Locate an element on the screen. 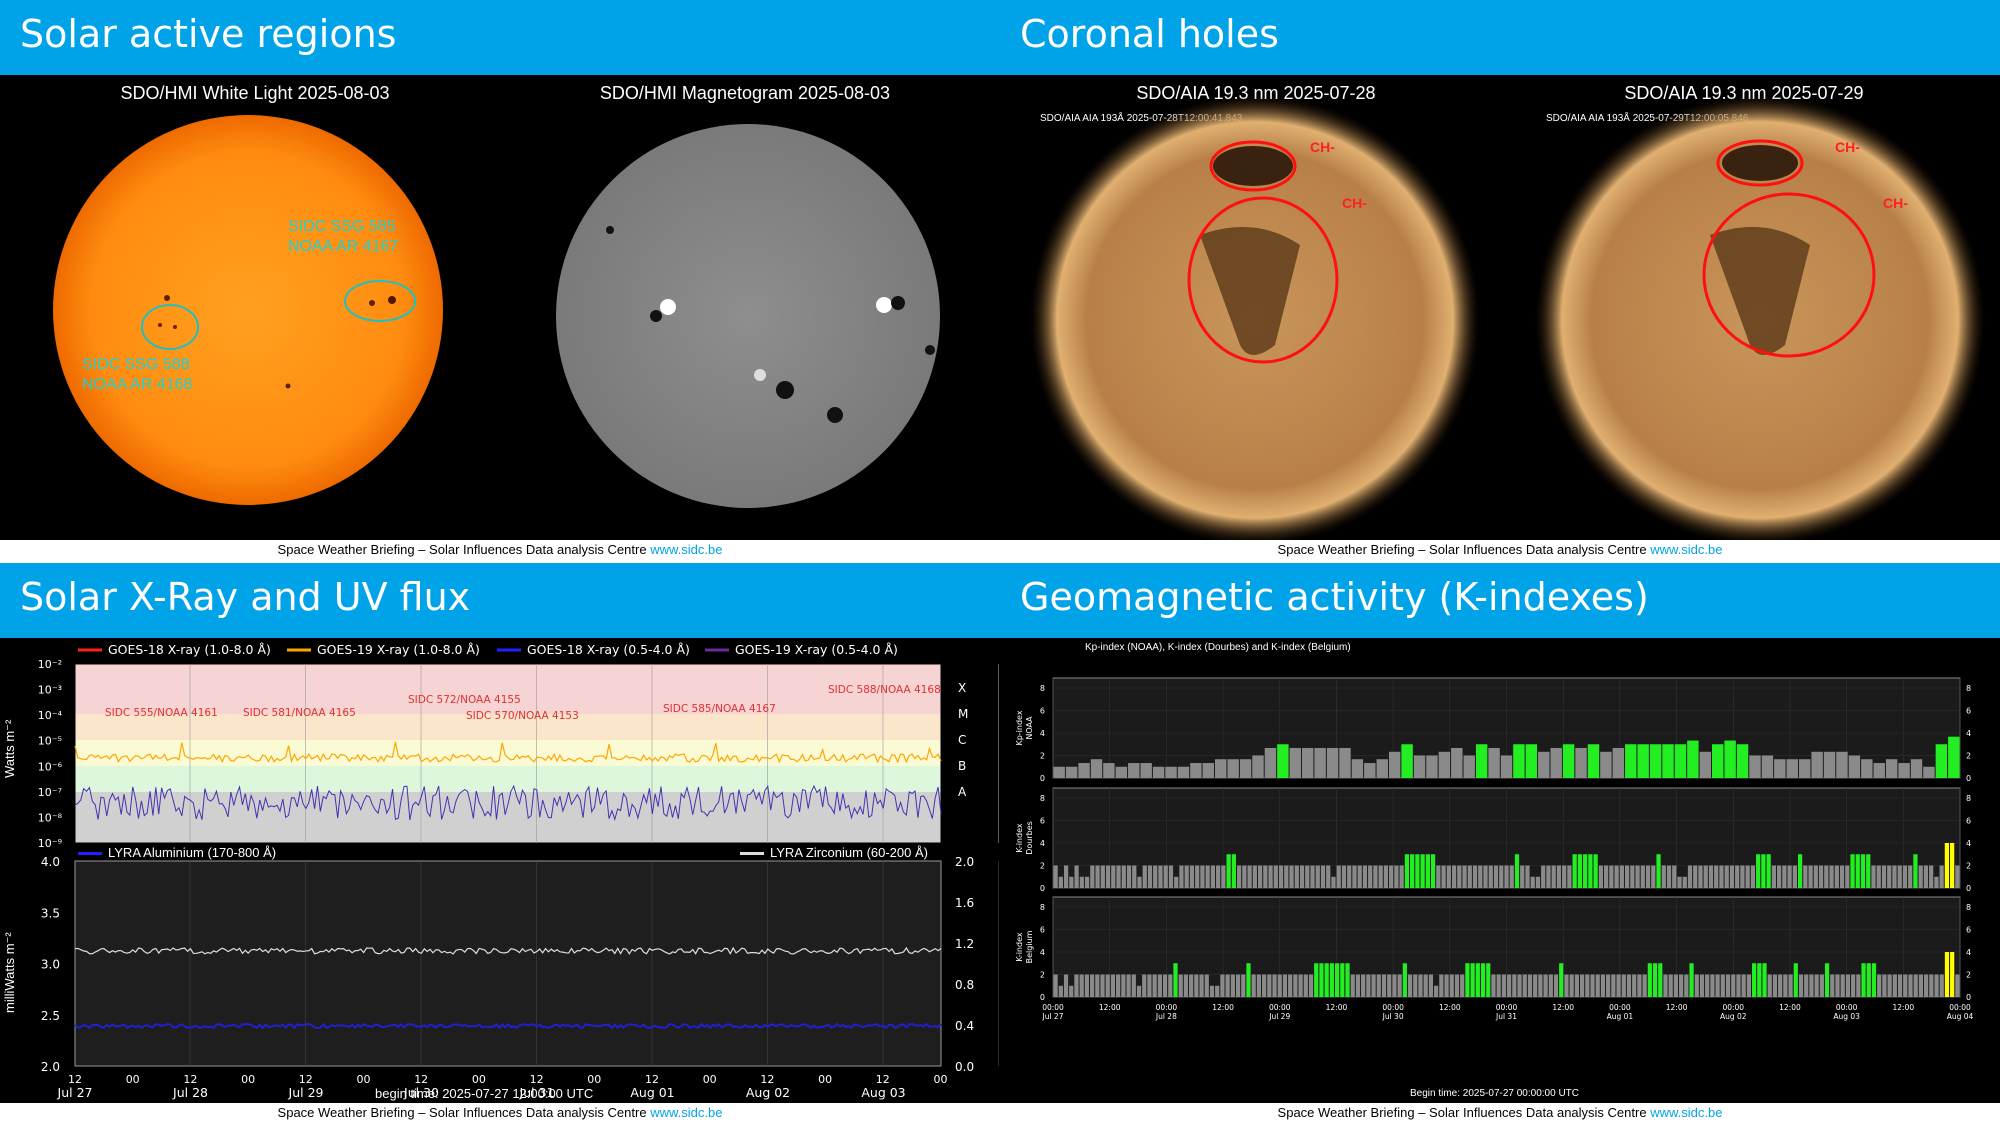 The width and height of the screenshot is (2000, 1125). y-tick-label-right: 1.6 is located at coordinates (964, 903).